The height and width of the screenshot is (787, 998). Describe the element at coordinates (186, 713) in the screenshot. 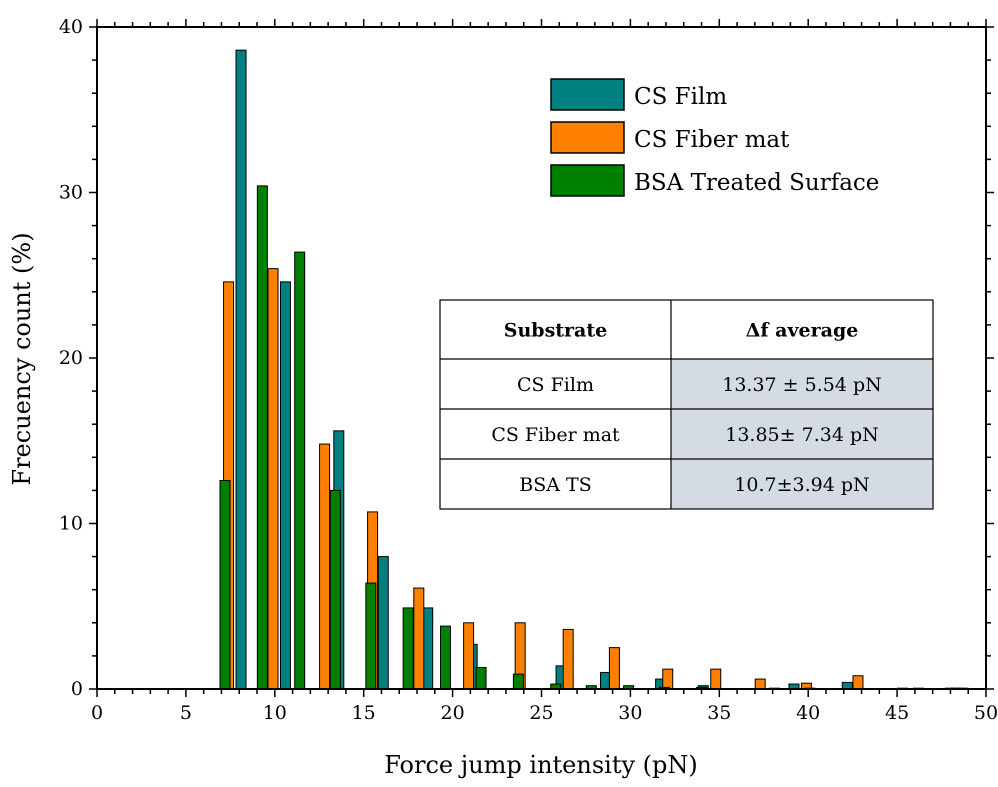

I see `x-tick-label: 5` at that location.